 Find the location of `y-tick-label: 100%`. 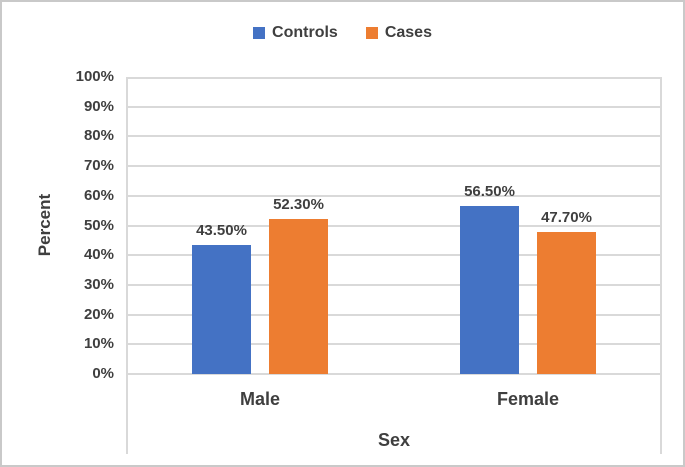

y-tick-label: 100% is located at coordinates (94, 76).